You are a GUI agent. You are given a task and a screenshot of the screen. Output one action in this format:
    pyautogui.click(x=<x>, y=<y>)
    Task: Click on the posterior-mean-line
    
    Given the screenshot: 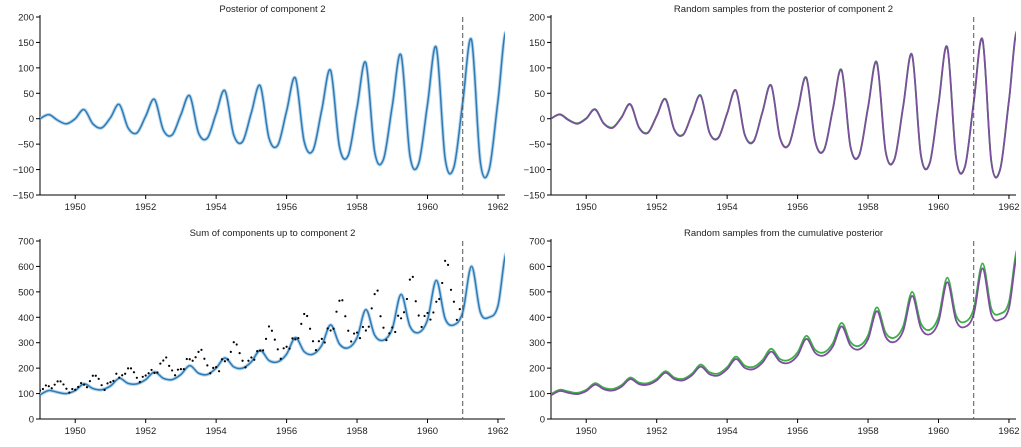 What is the action you would take?
    pyautogui.click(x=272, y=105)
    